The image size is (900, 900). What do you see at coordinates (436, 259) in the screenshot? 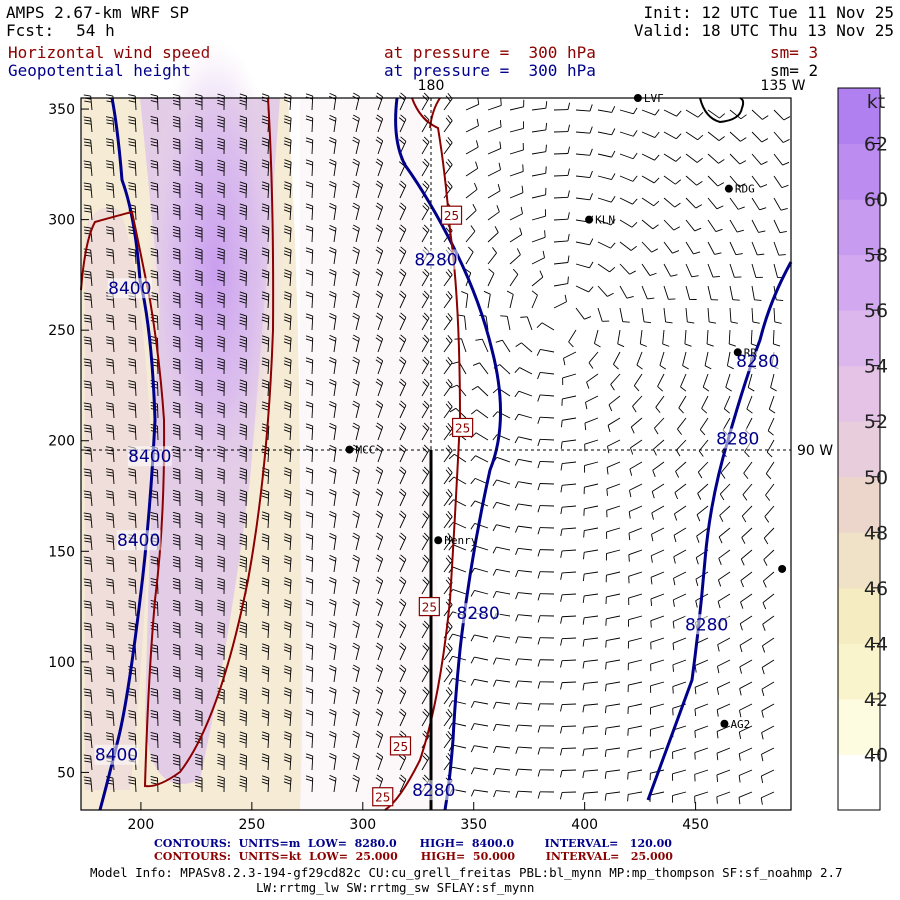
I see `height-contour-label-bg` at bounding box center [436, 259].